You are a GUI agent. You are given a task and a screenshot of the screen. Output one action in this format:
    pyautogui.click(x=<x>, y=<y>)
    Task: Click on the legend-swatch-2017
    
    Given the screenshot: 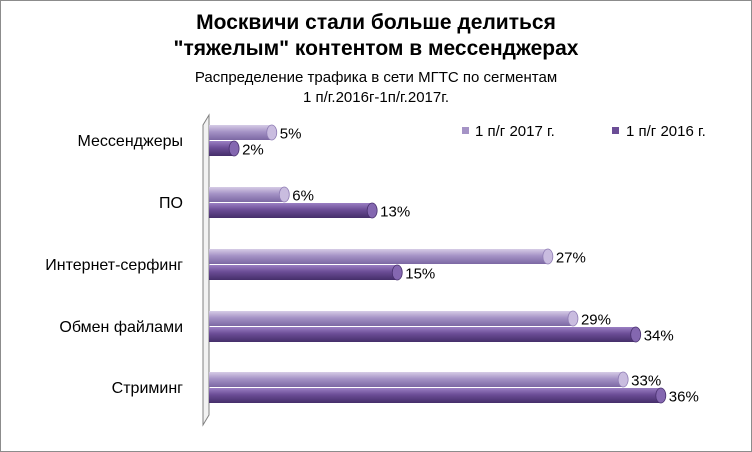 What is the action you would take?
    pyautogui.click(x=465, y=130)
    